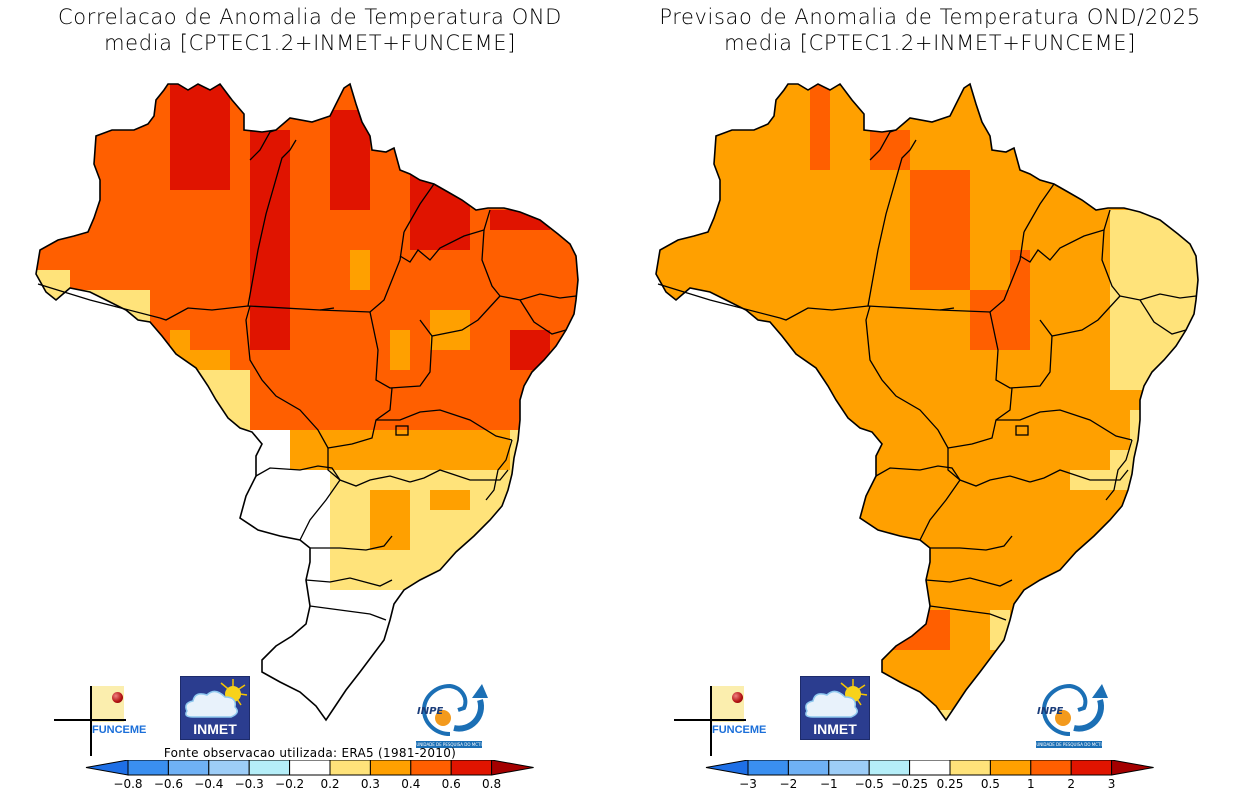  I want to click on inmet-label: INMET, so click(835, 729).